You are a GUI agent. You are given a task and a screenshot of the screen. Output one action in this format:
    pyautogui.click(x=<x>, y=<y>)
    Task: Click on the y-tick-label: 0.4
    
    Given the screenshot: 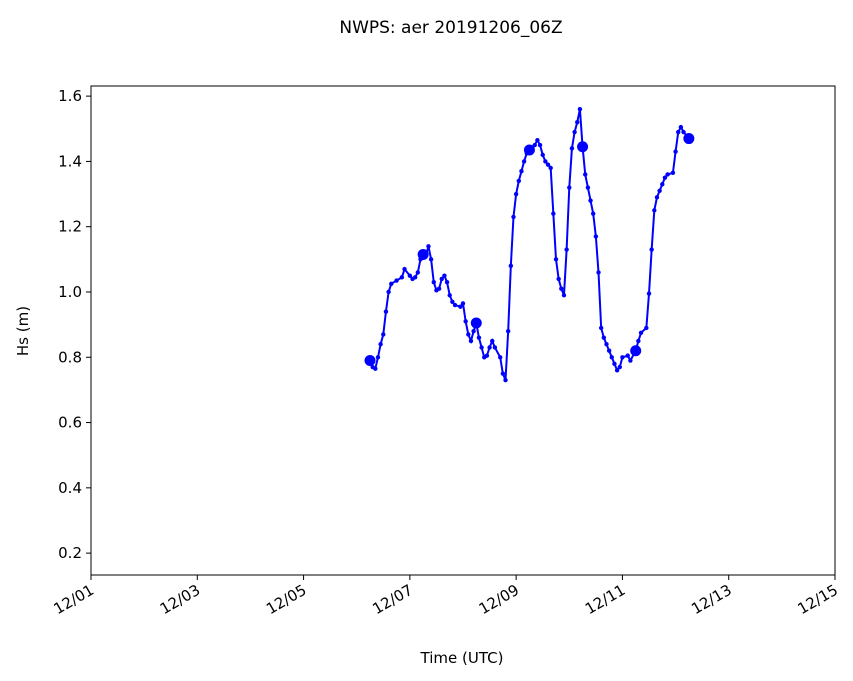 What is the action you would take?
    pyautogui.click(x=70, y=488)
    